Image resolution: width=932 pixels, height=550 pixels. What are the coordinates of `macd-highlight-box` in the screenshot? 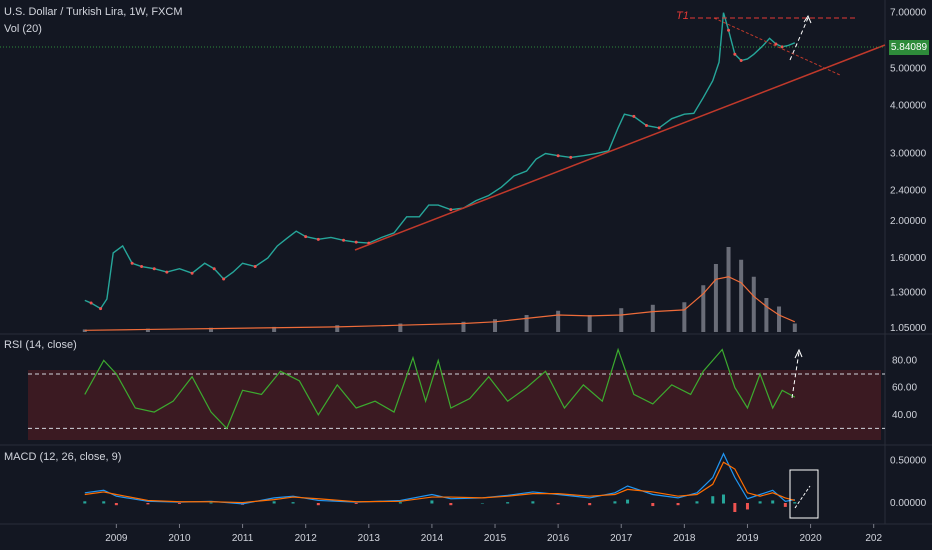 It's located at (804, 494).